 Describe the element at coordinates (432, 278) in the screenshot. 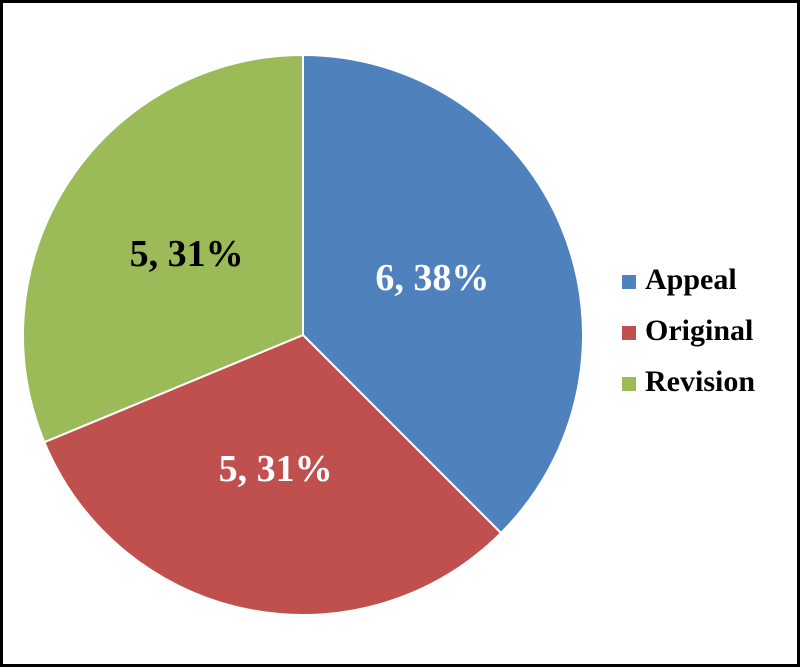

I see `value-label: 6, 38%` at that location.